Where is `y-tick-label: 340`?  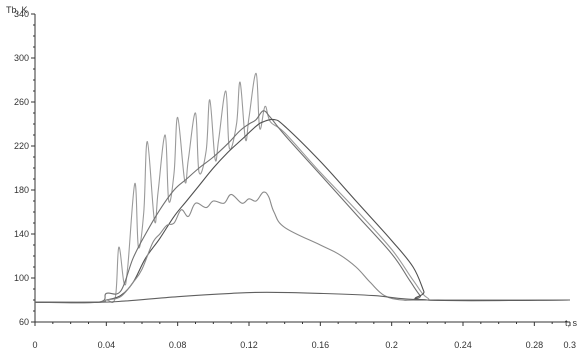
y-tick-label: 340 is located at coordinates (21, 14).